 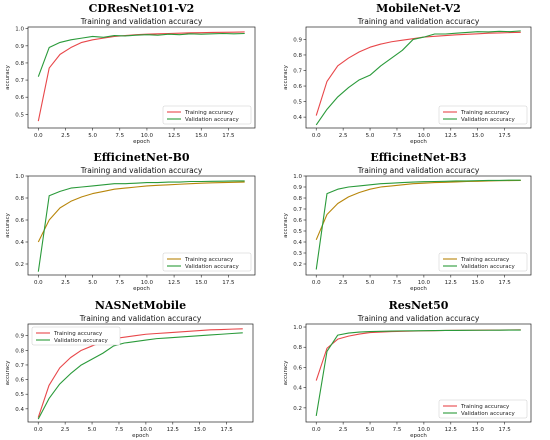 What do you see at coordinates (140, 305) in the screenshot?
I see `model-title: NASNetMobile` at bounding box center [140, 305].